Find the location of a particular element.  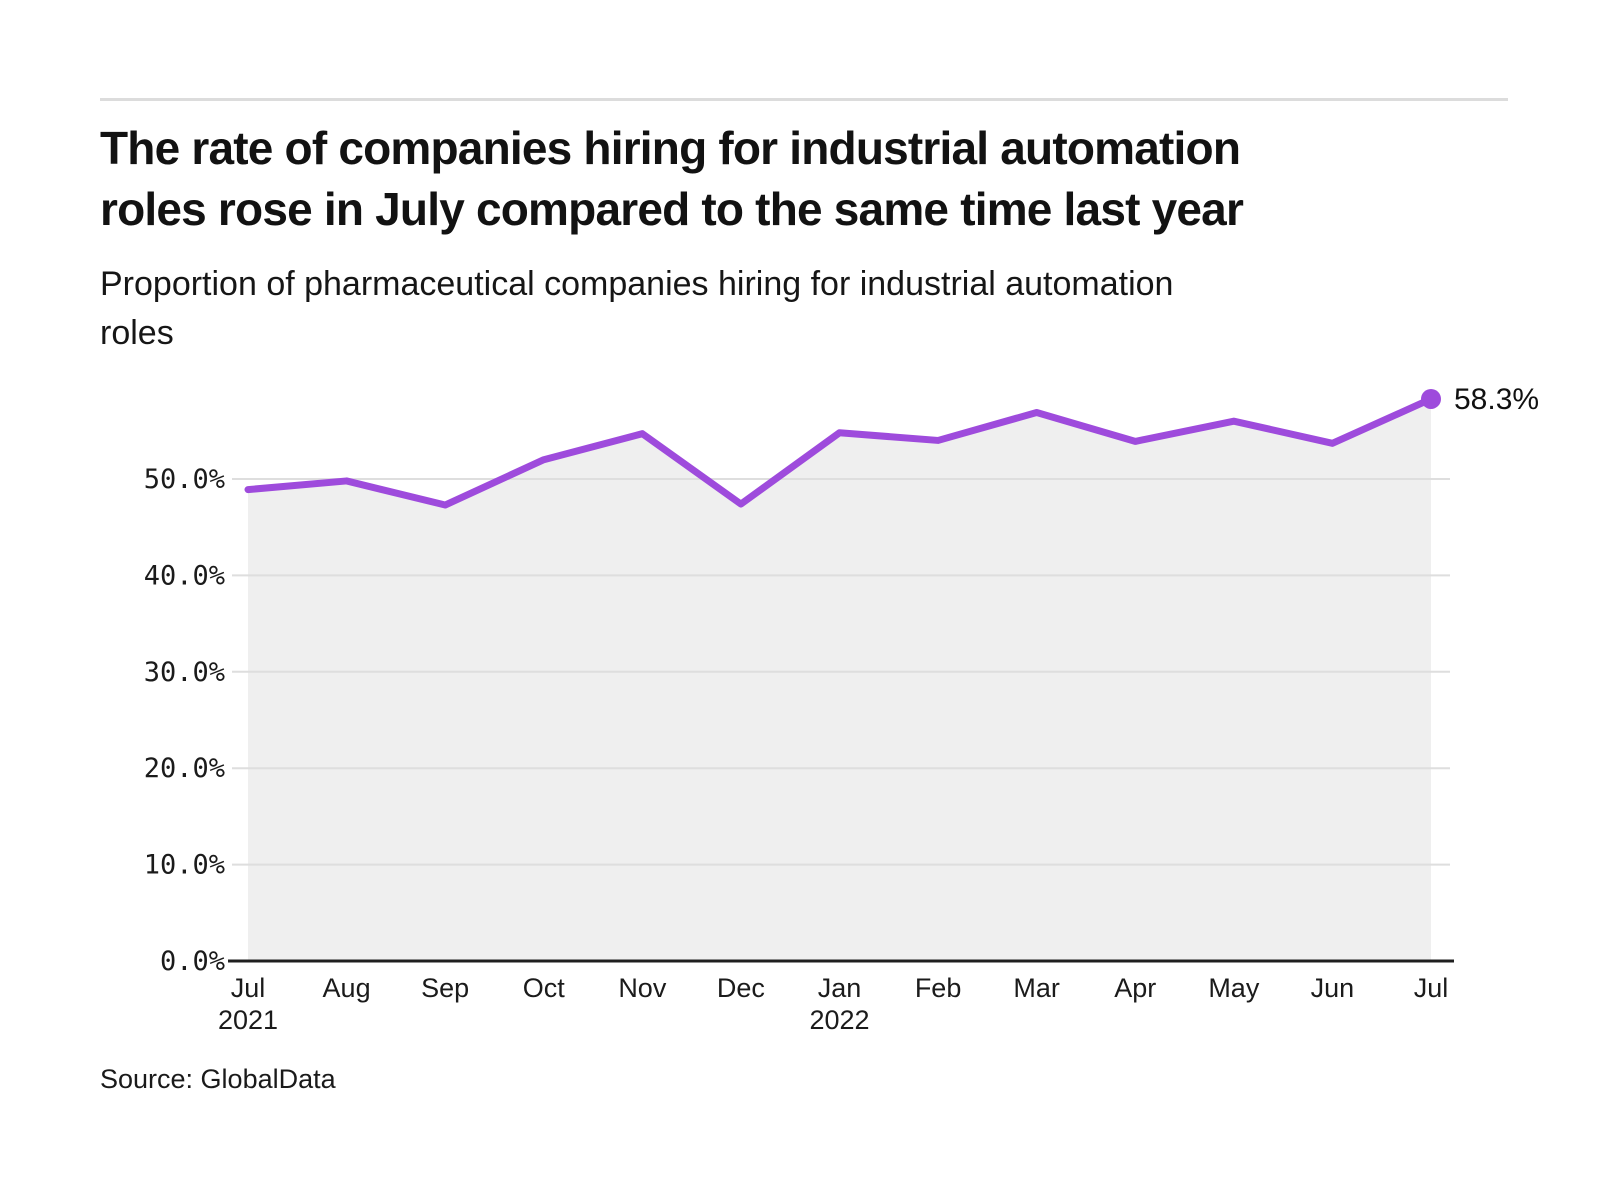

y-axis-tick-label: 20.0% is located at coordinates (184, 768).